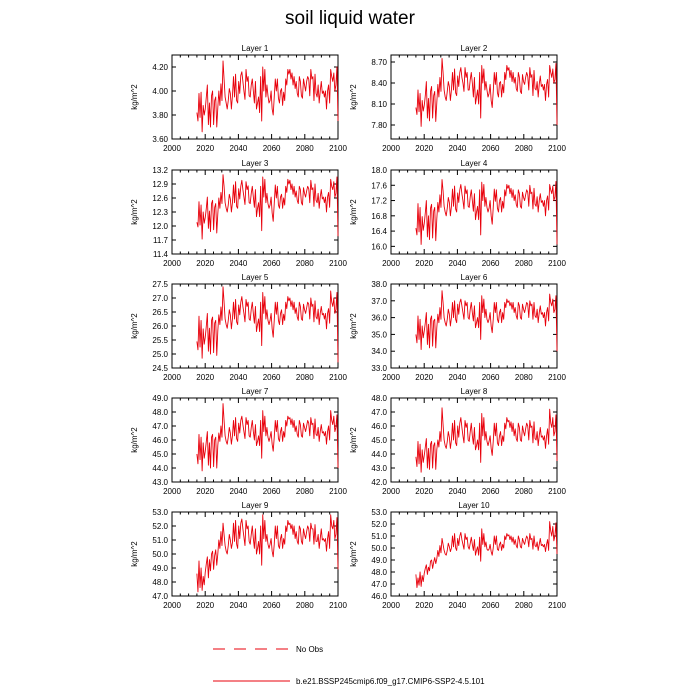 This screenshot has width=700, height=700. Describe the element at coordinates (161, 254) in the screenshot. I see `y-tick-label: 11.4` at that location.